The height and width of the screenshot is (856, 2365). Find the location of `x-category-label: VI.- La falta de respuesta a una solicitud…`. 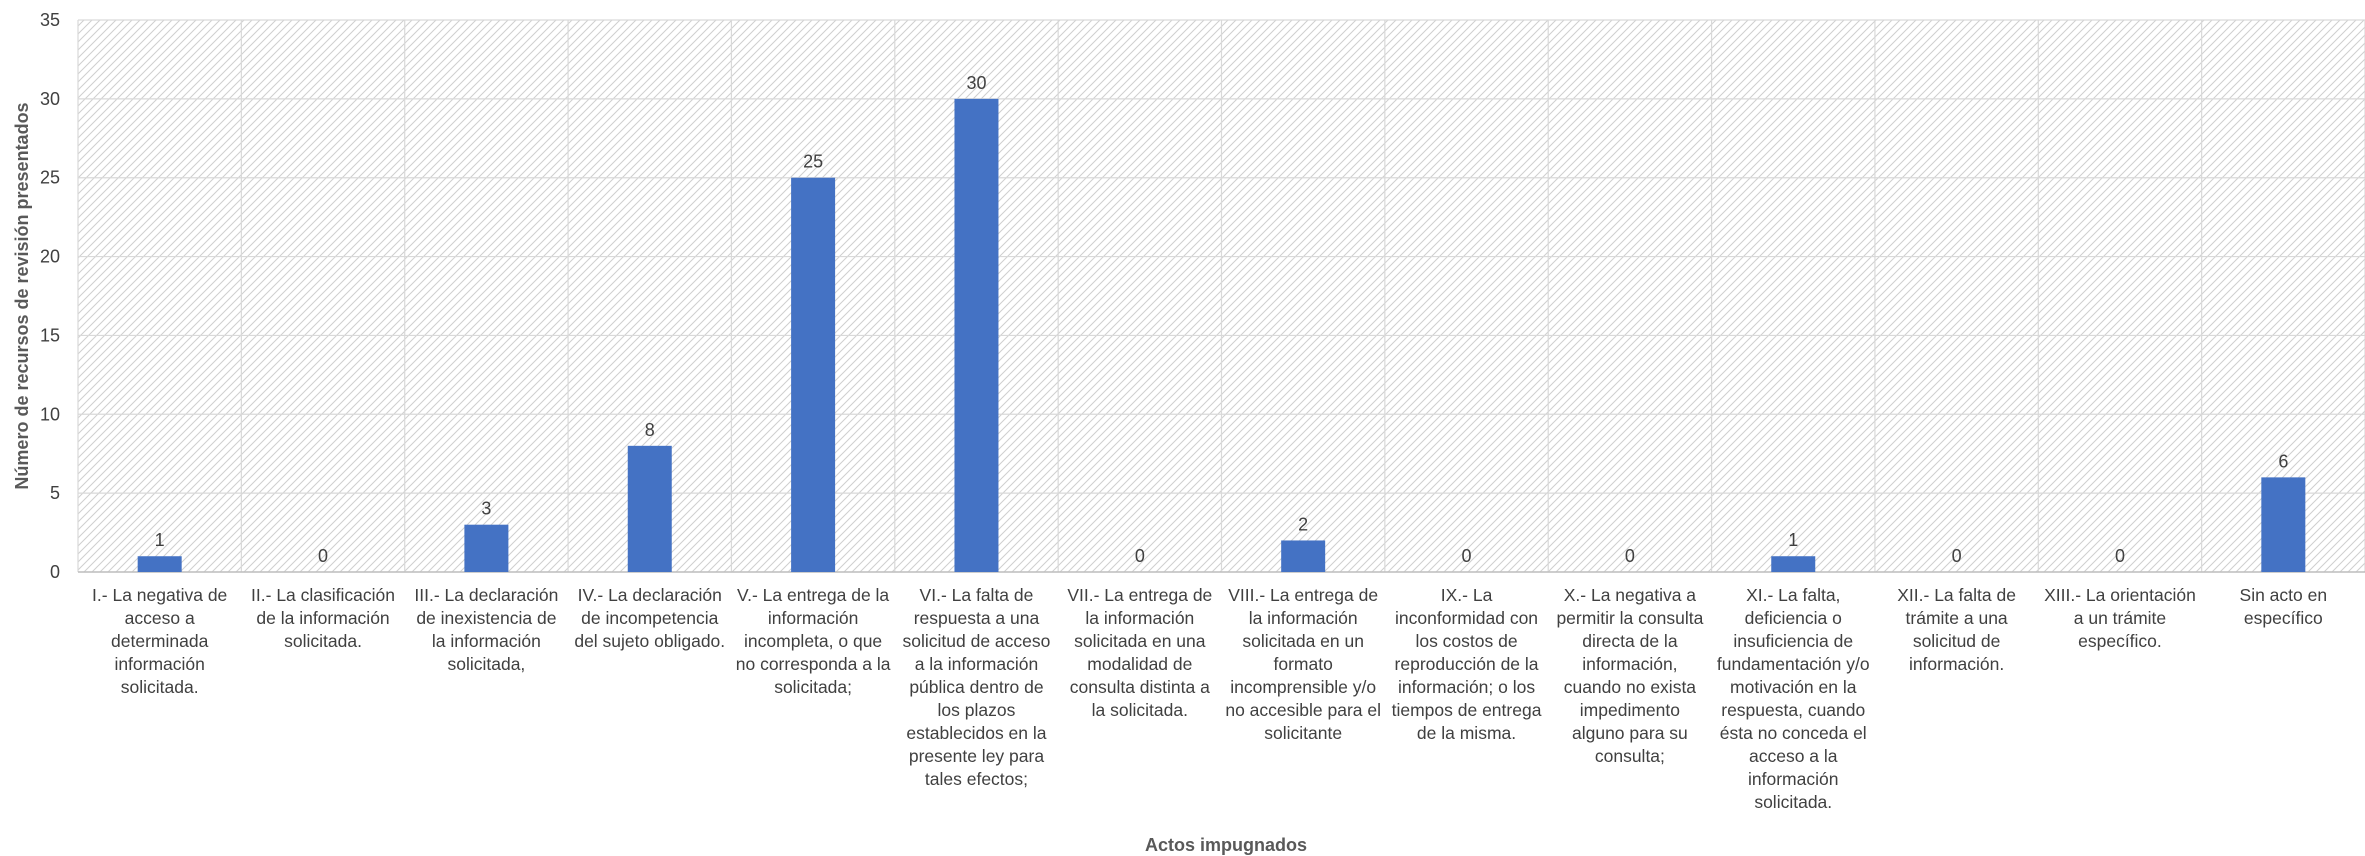

x-category-label: VI.- La falta de respuesta a una solicitud… is located at coordinates (977, 687).